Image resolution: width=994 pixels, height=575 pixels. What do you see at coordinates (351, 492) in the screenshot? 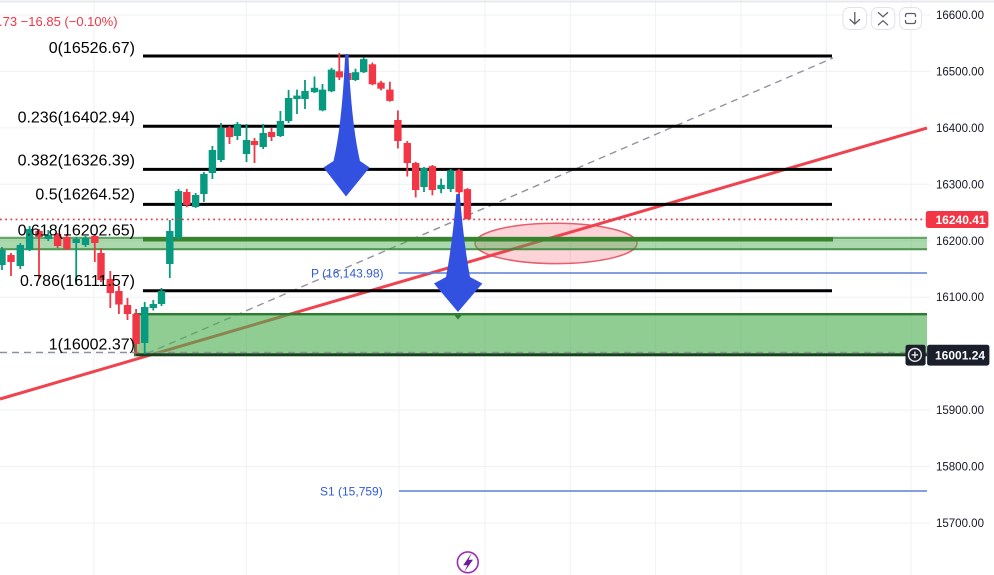
I see `svg-text: S1 (15,759)` at bounding box center [351, 492].